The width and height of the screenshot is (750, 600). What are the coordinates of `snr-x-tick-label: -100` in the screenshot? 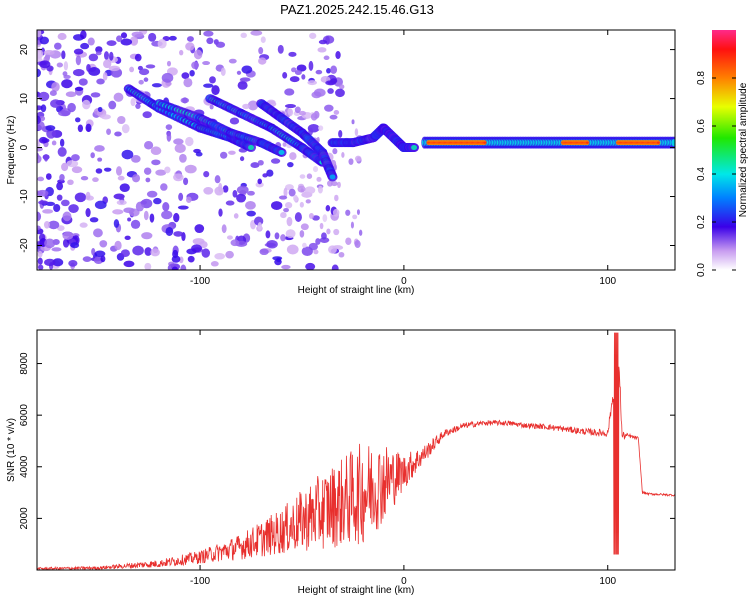 It's located at (200, 581).